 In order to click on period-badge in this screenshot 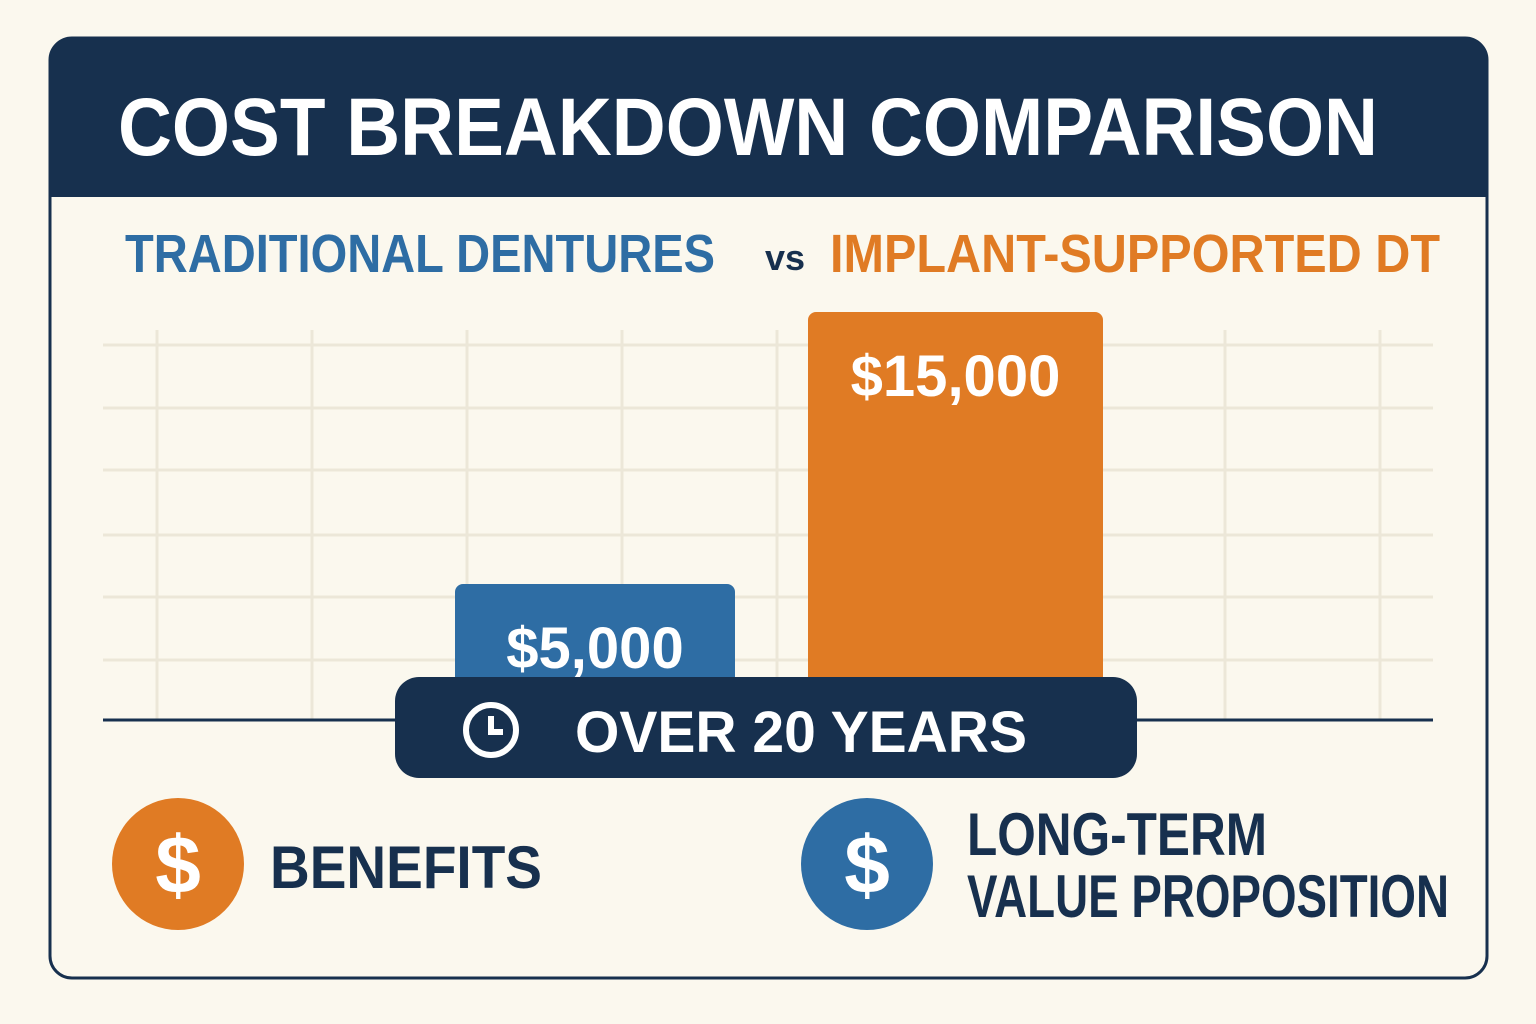, I will do `click(766, 727)`.